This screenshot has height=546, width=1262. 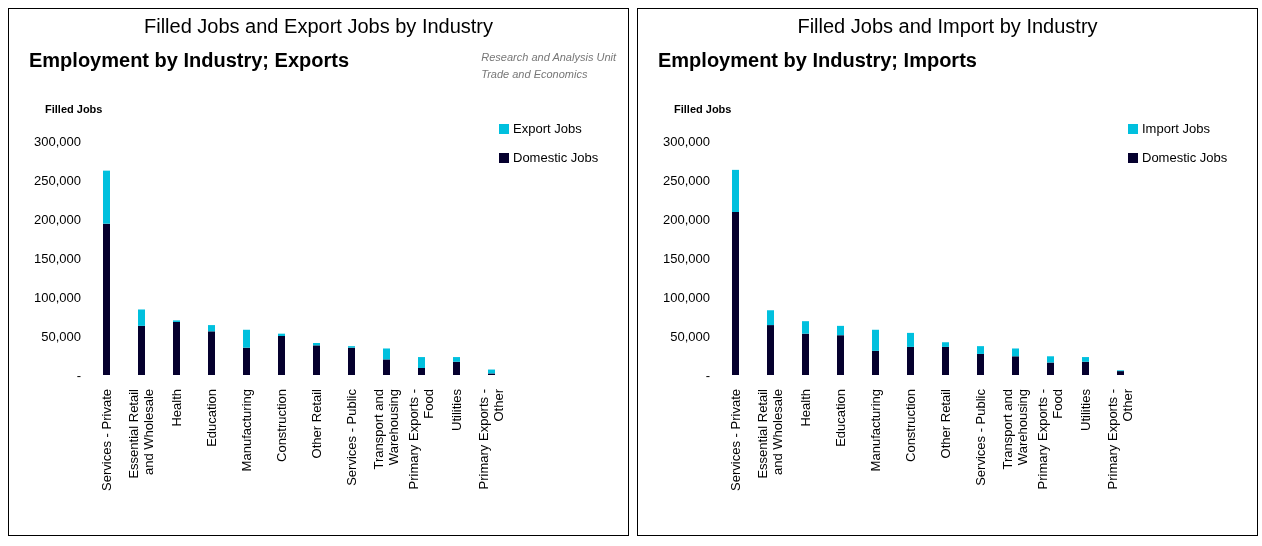 I want to click on chart-title: Filled Jobs and Export Jobs by Industry, so click(x=318, y=26).